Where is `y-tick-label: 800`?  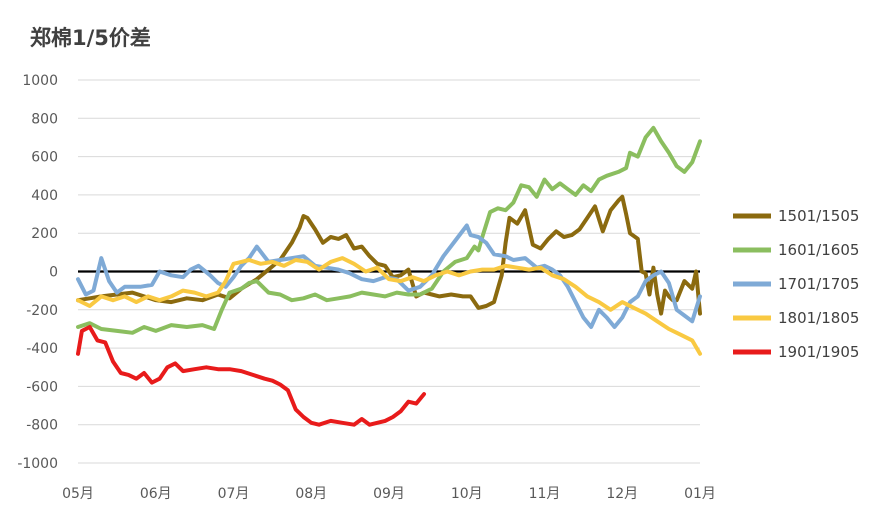
y-tick-label: 800 is located at coordinates (44, 119).